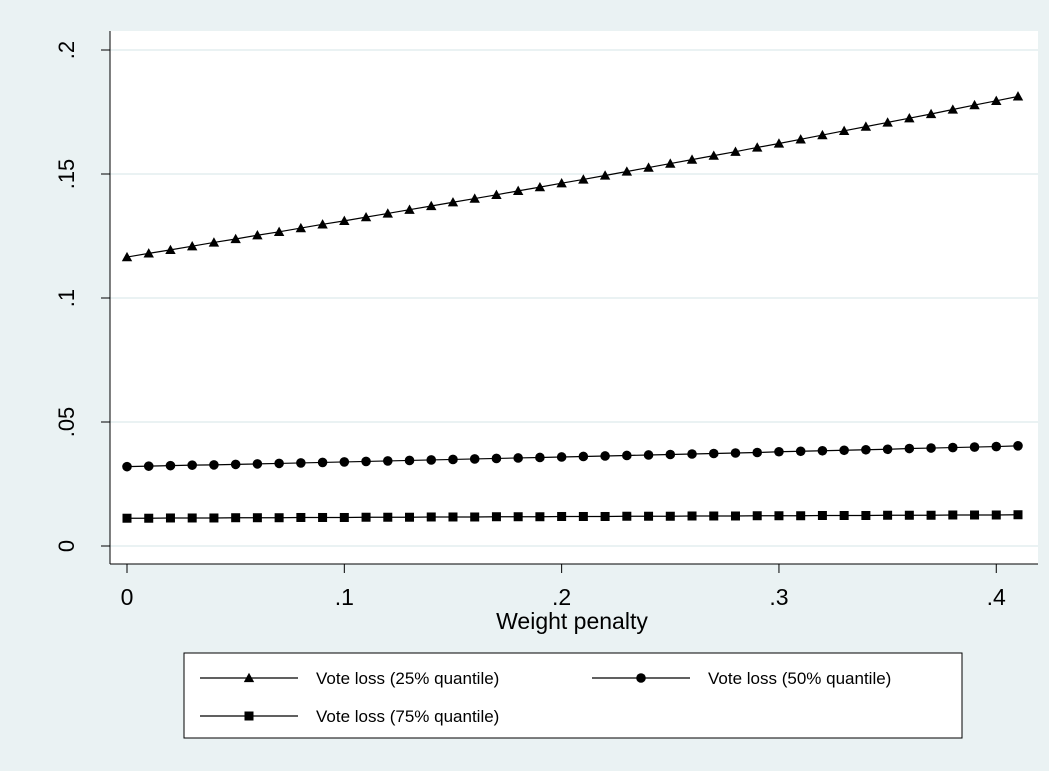  What do you see at coordinates (996, 597) in the screenshot?
I see `x-tick-label-4: .4` at bounding box center [996, 597].